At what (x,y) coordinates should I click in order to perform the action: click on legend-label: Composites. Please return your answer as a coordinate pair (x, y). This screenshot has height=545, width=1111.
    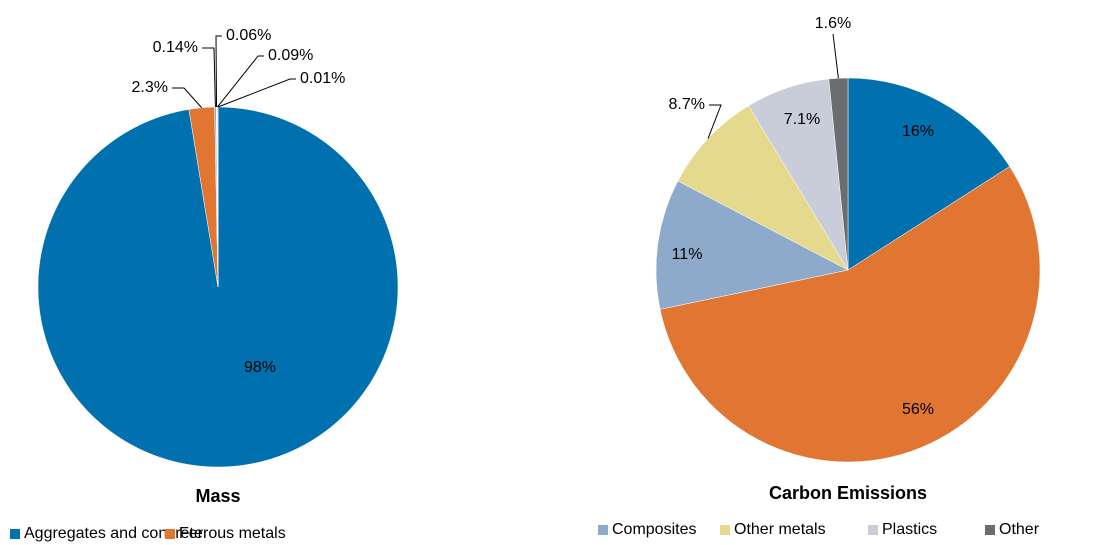
    Looking at the image, I should click on (654, 529).